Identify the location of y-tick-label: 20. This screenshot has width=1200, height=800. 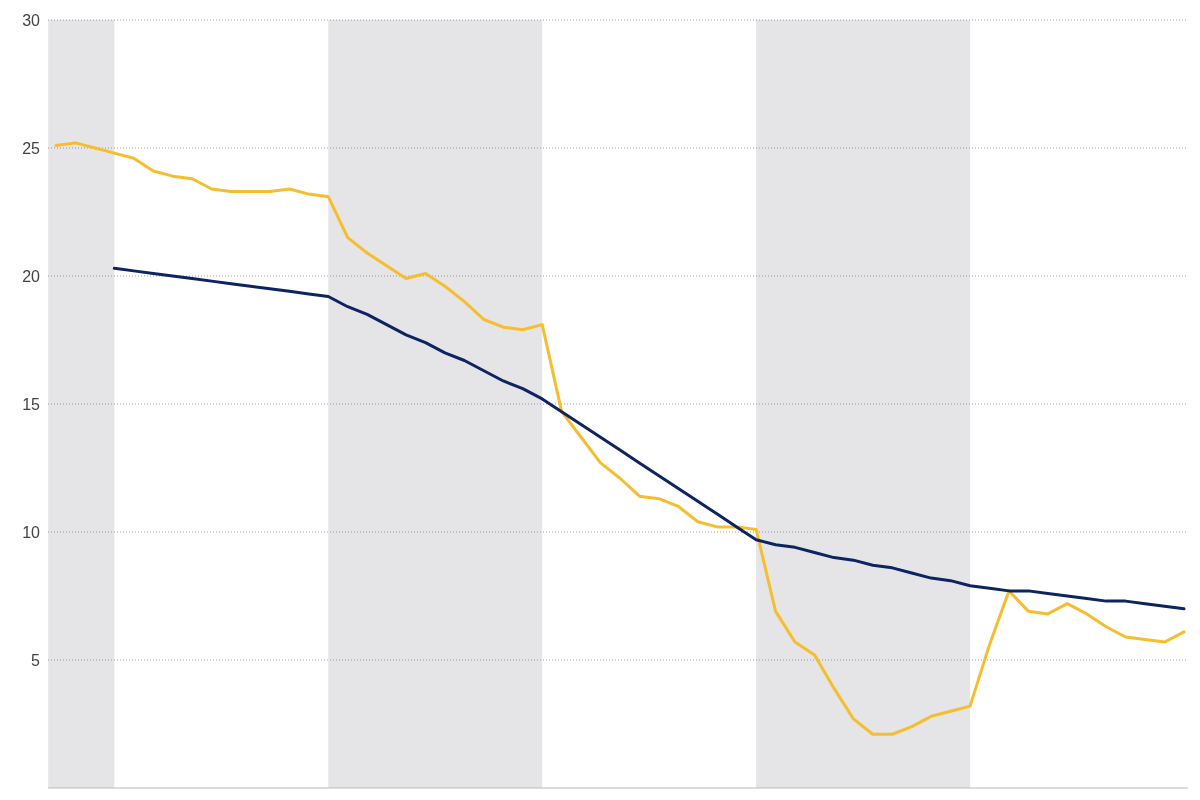
(31, 276).